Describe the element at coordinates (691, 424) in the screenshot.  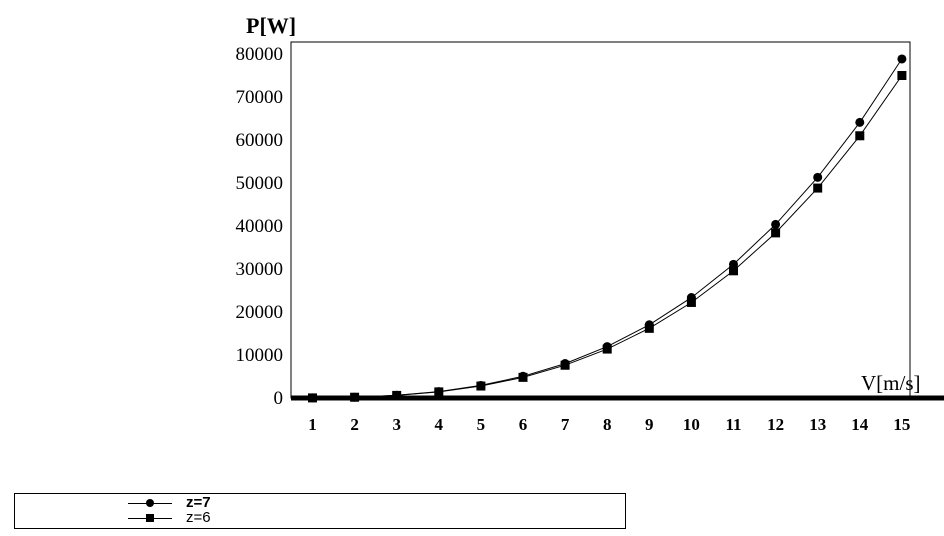
I see `x-tick-label: 10` at that location.